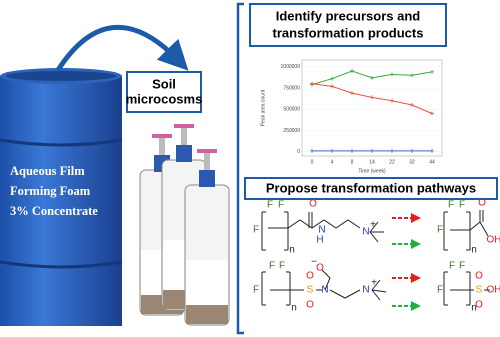  I want to click on x-tick-label: 8, so click(352, 162).